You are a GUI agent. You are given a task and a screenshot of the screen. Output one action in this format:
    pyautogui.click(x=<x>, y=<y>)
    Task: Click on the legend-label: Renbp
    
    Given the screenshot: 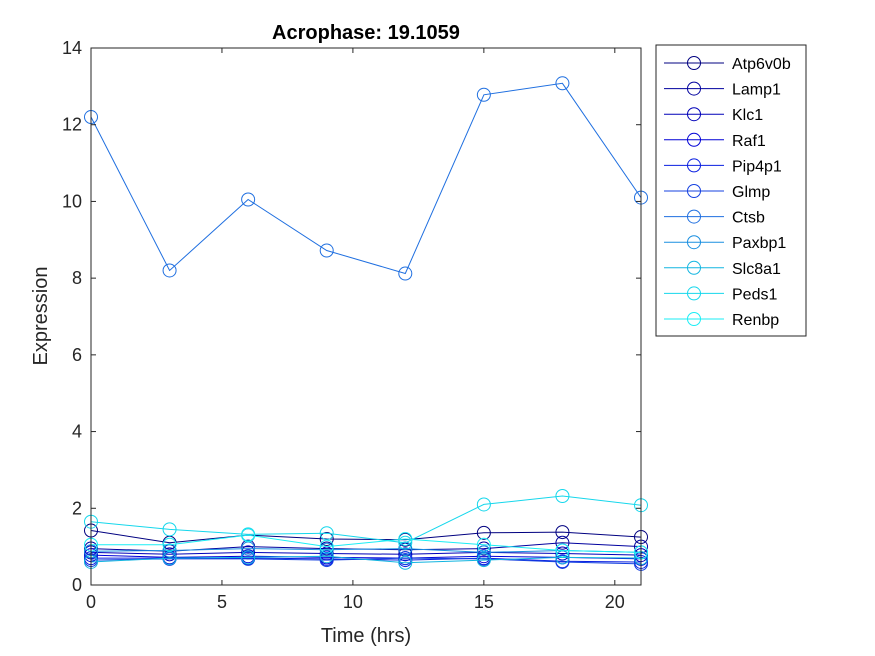 What is the action you would take?
    pyautogui.click(x=755, y=320)
    